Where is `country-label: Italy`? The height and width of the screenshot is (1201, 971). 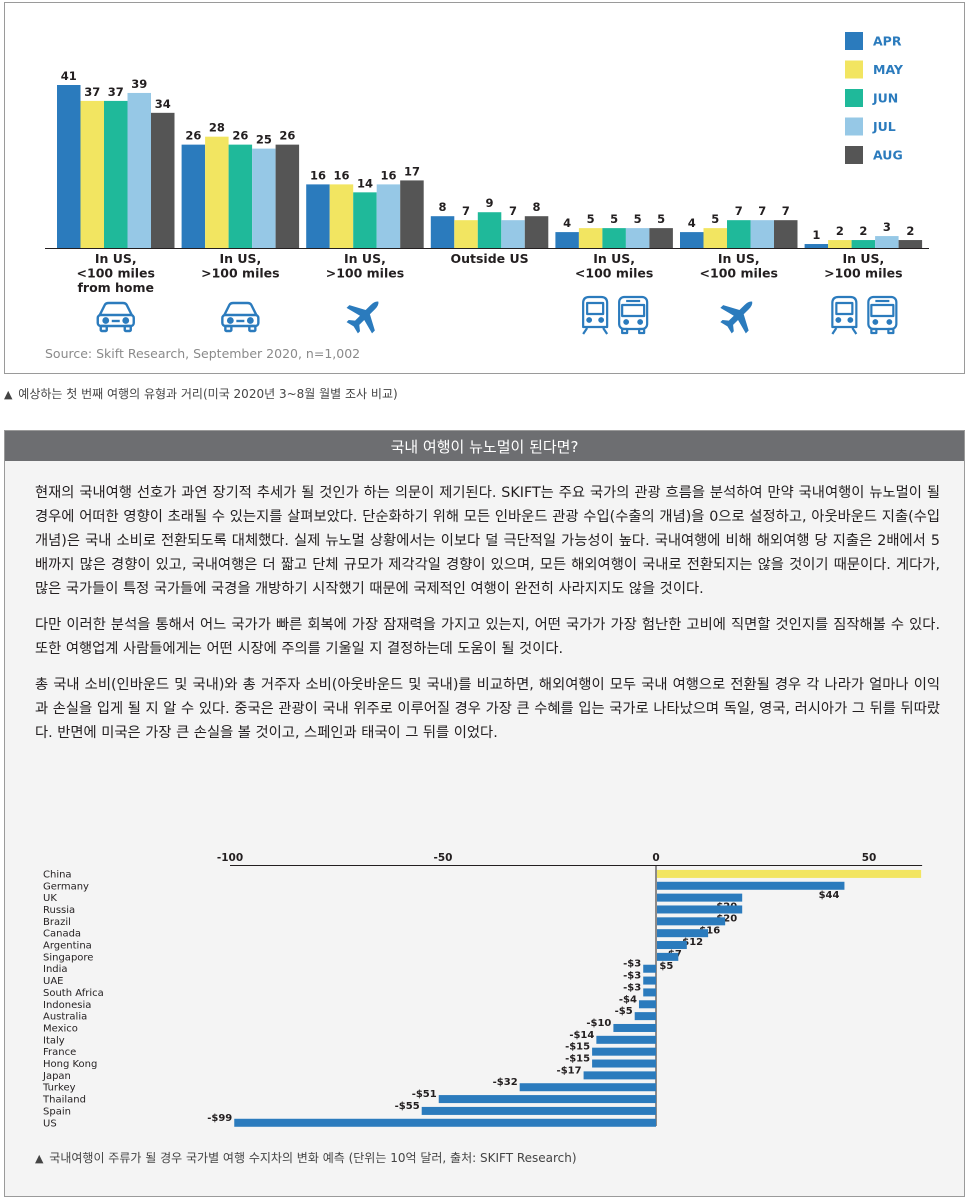
country-label: Italy is located at coordinates (54, 1040).